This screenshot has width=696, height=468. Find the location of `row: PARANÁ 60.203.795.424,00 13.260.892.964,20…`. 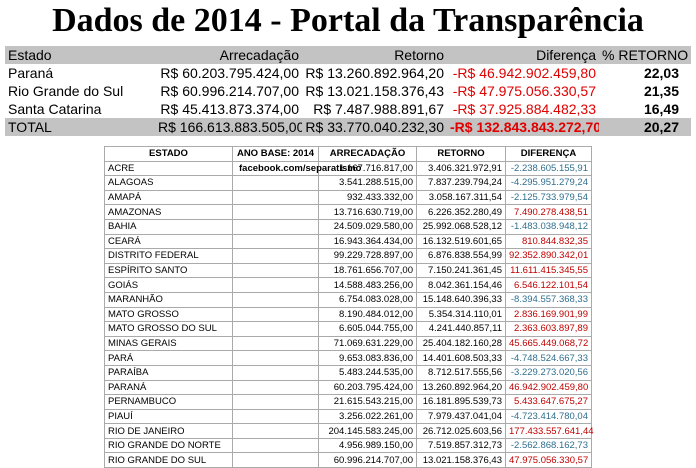

row: PARANÁ 60.203.795.424,00 13.260.892.964,20… is located at coordinates (348, 387).